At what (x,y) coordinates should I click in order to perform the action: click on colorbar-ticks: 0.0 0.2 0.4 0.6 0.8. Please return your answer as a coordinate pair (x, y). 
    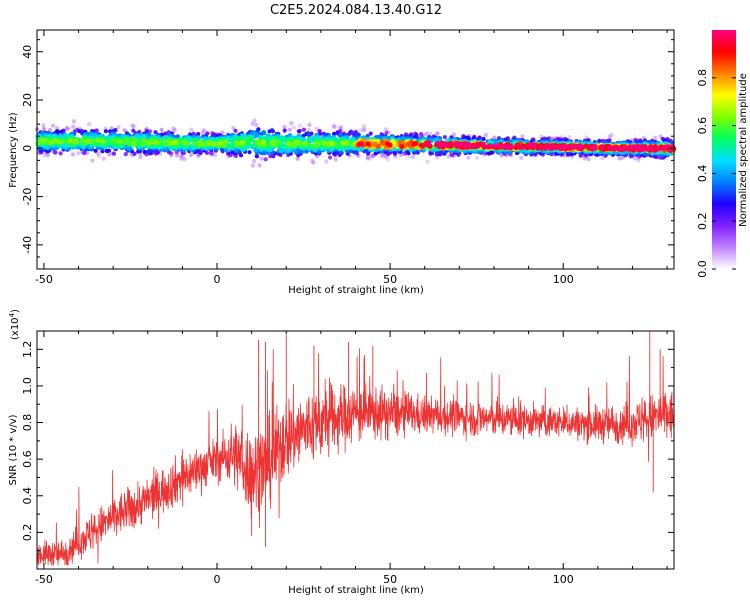
    Looking at the image, I should click on (716, 173).